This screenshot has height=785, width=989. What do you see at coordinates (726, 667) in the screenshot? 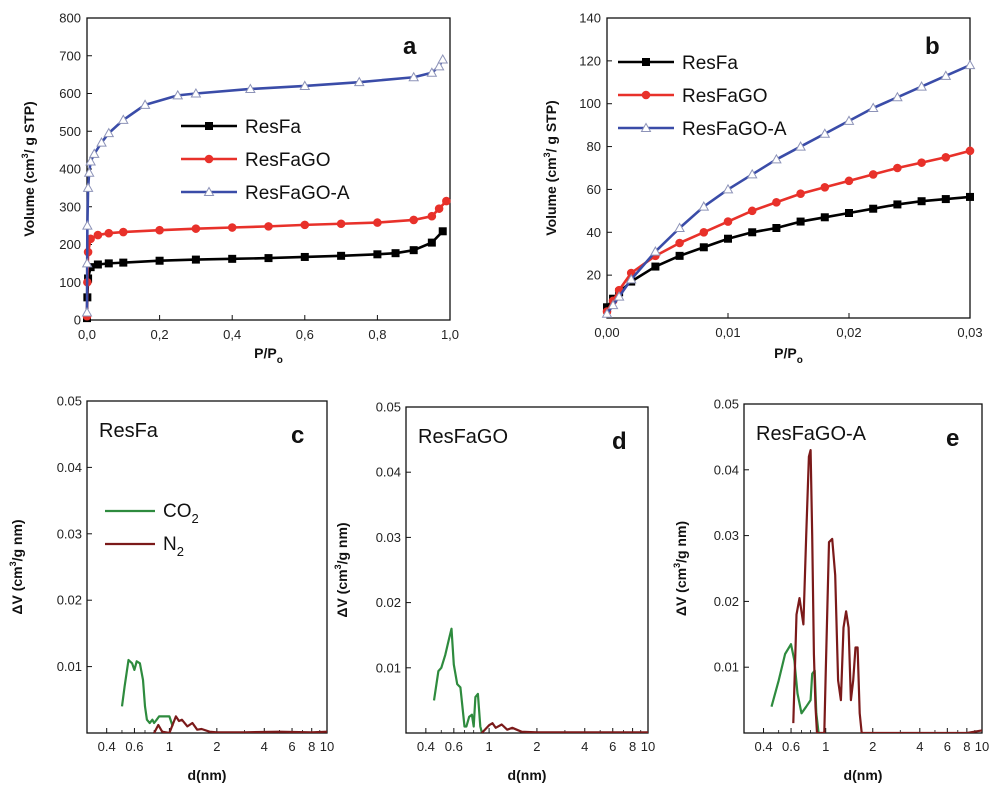
I see `e-ytick-label: 0.01` at bounding box center [726, 667].